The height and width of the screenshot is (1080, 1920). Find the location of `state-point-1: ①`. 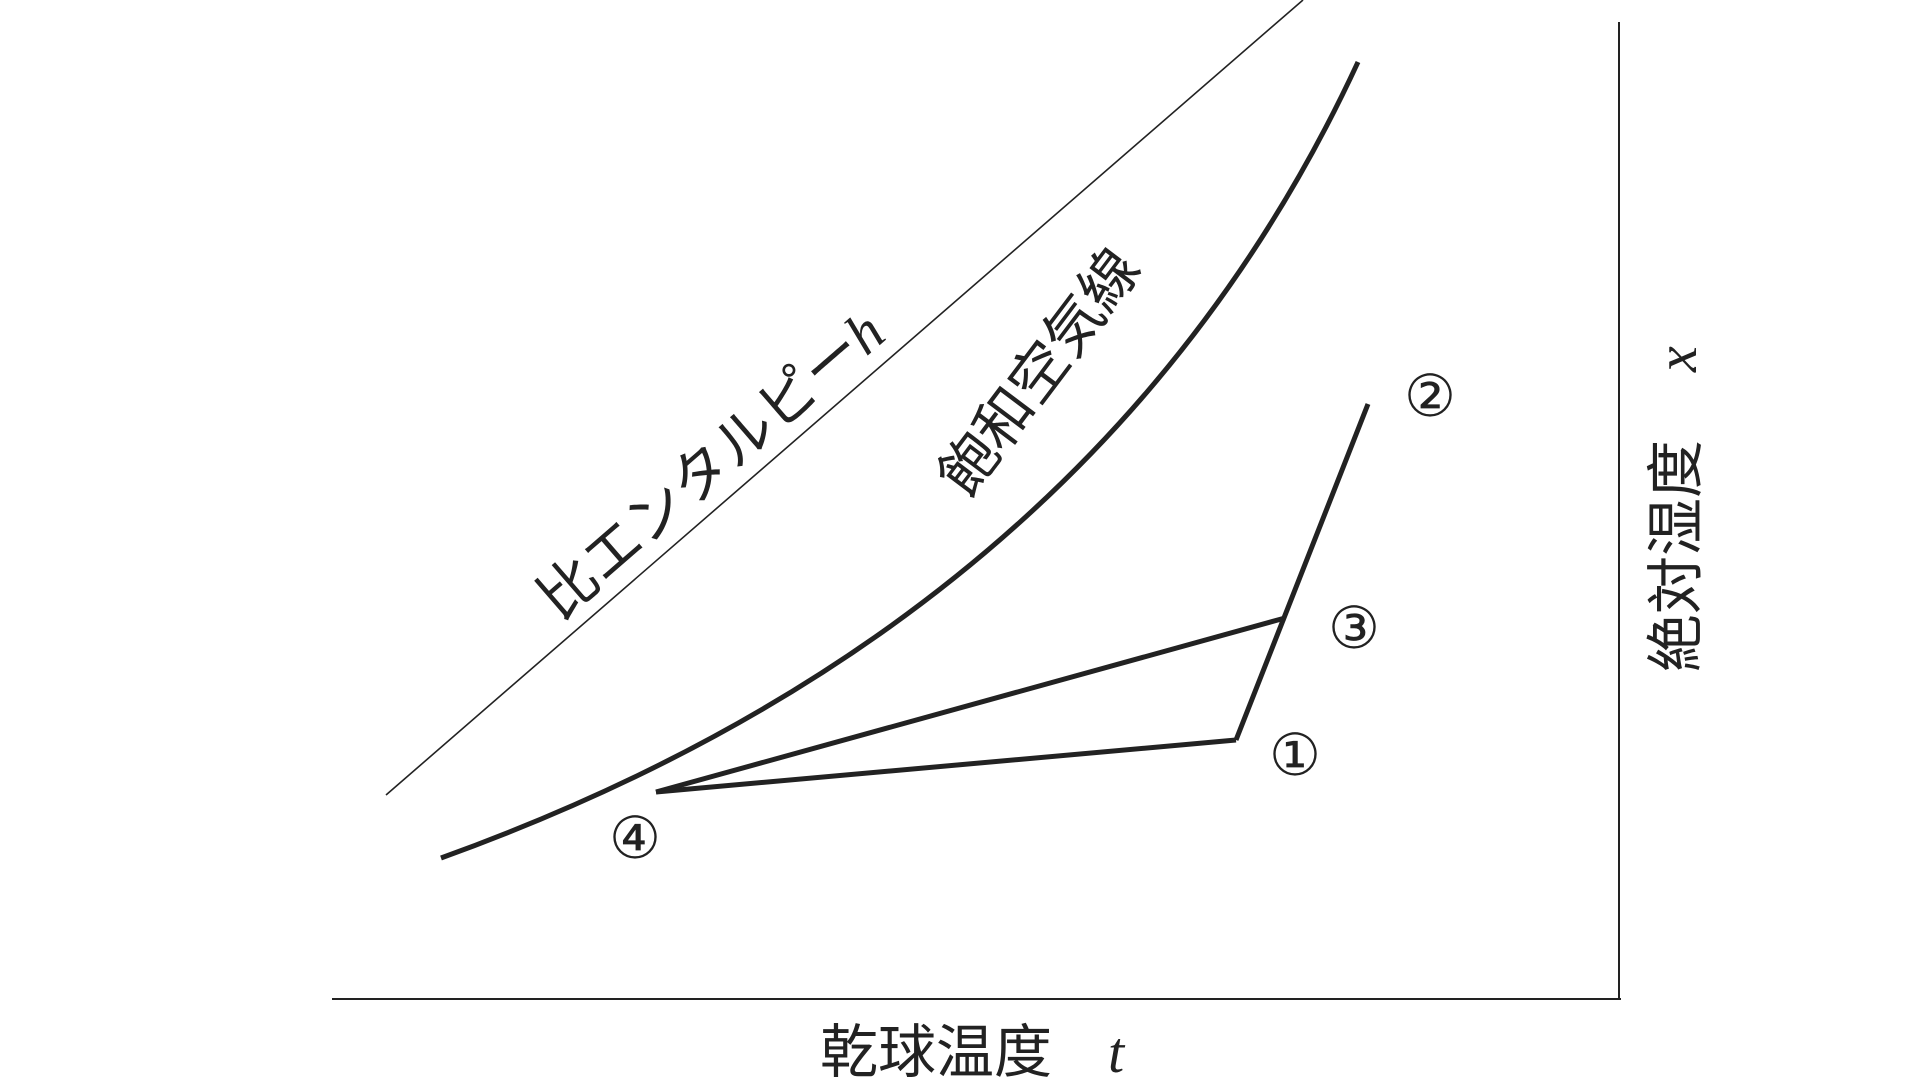

state-point-1: ① is located at coordinates (1295, 755).